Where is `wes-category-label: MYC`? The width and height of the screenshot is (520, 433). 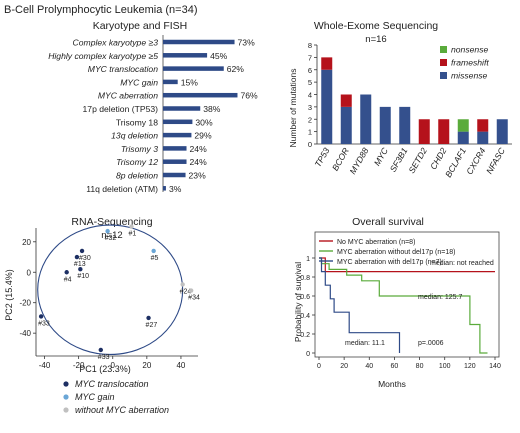
wes-category-label: MYC is located at coordinates (381, 156).